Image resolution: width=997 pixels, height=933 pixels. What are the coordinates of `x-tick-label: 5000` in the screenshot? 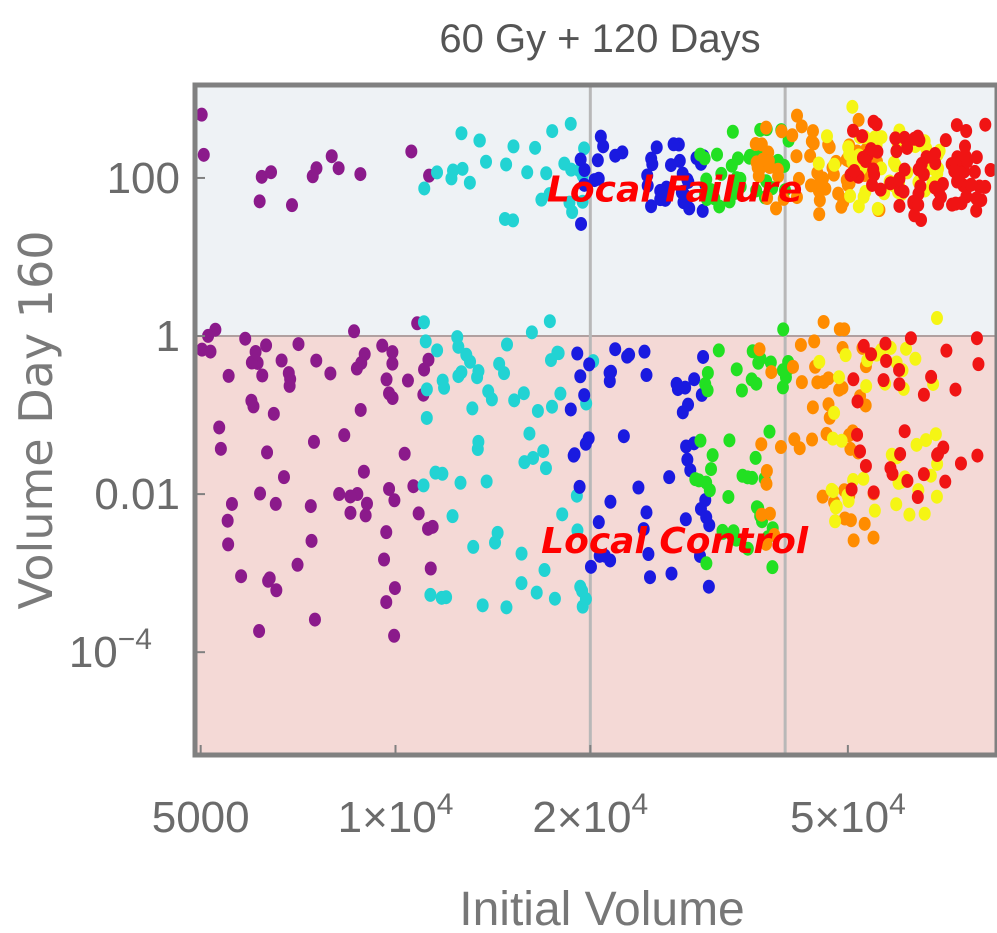 It's located at (201, 817).